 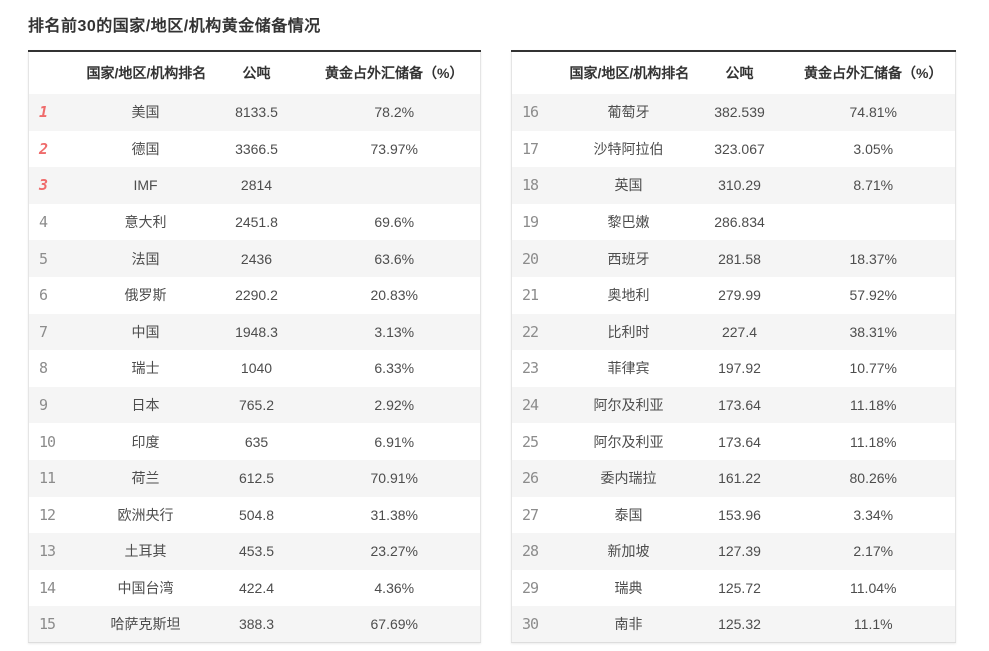 I want to click on pct-cell: 73.97%, so click(x=394, y=148).